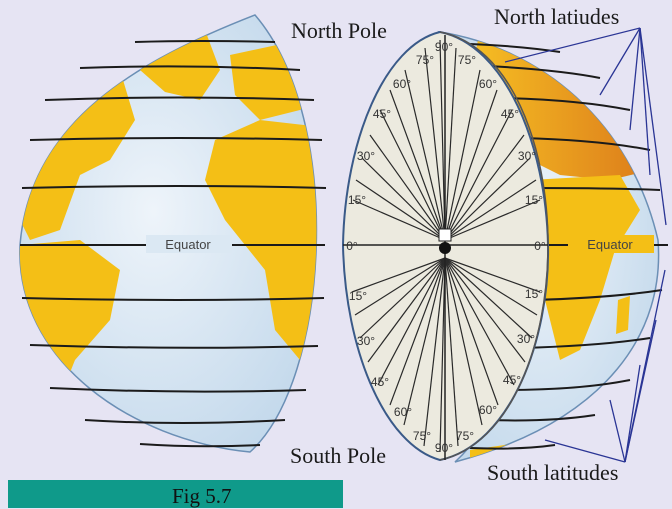  What do you see at coordinates (366, 341) in the screenshot?
I see `deg-30-south-left: 30°` at bounding box center [366, 341].